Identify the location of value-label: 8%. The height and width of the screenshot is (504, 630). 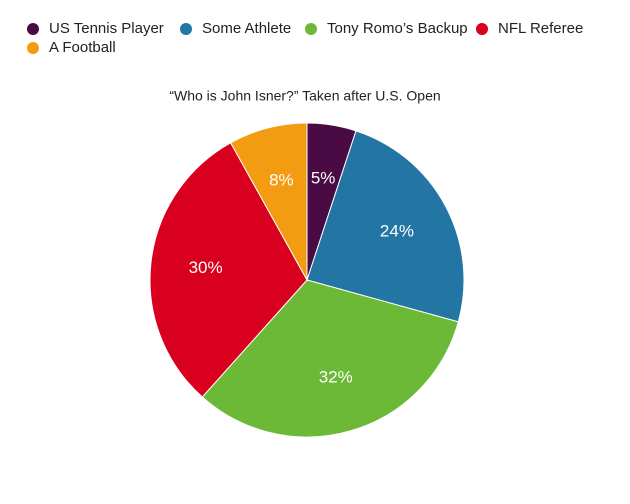
(281, 180).